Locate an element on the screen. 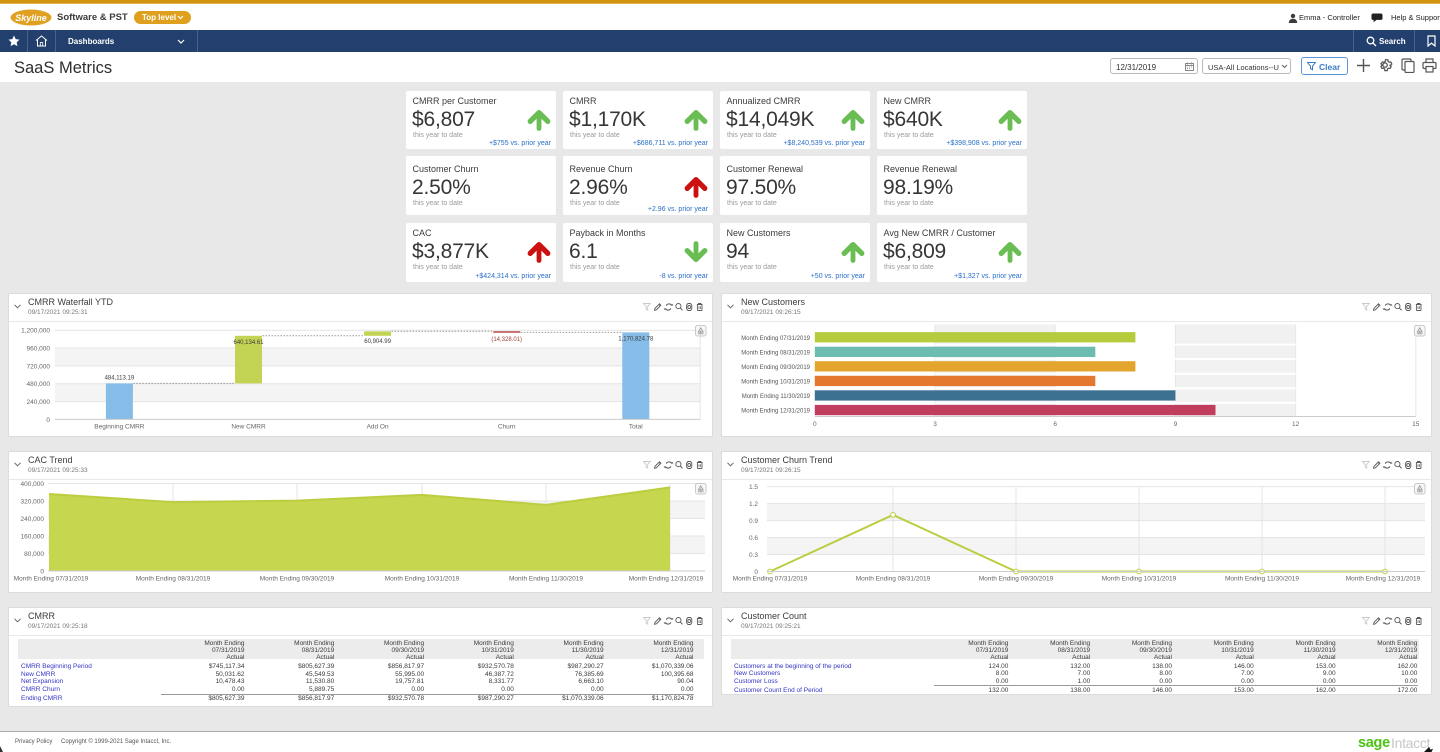 The width and height of the screenshot is (1440, 752). svg-text: 400,000 is located at coordinates (33, 484).